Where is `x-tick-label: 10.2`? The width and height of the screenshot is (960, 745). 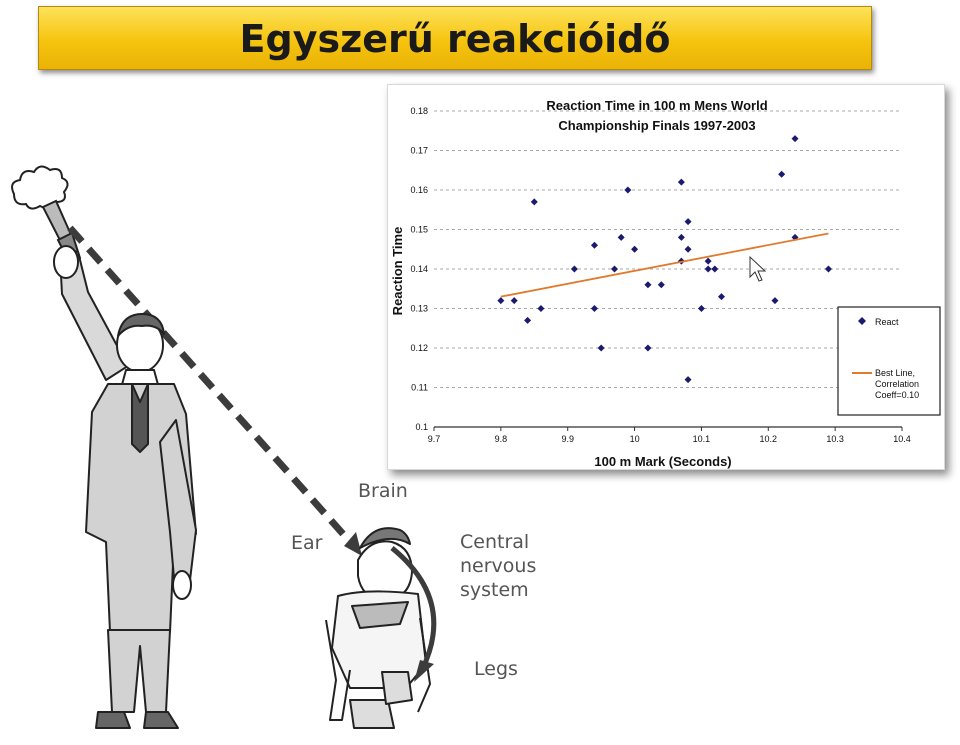
x-tick-label: 10.2 is located at coordinates (769, 439).